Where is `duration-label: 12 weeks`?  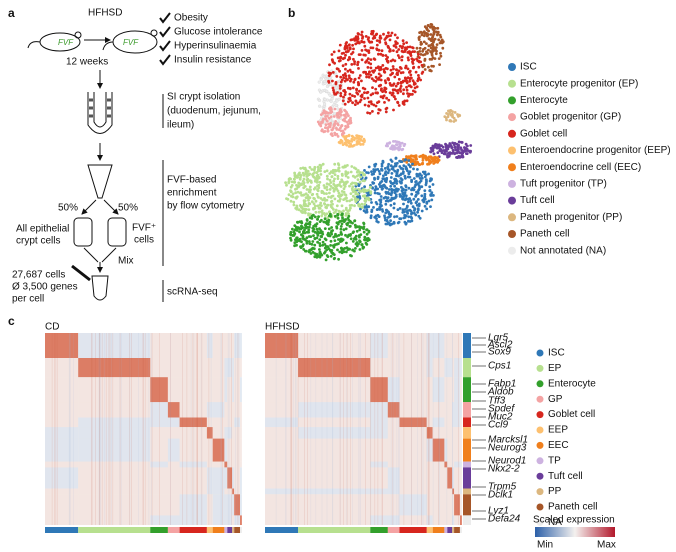
duration-label: 12 weeks is located at coordinates (87, 62).